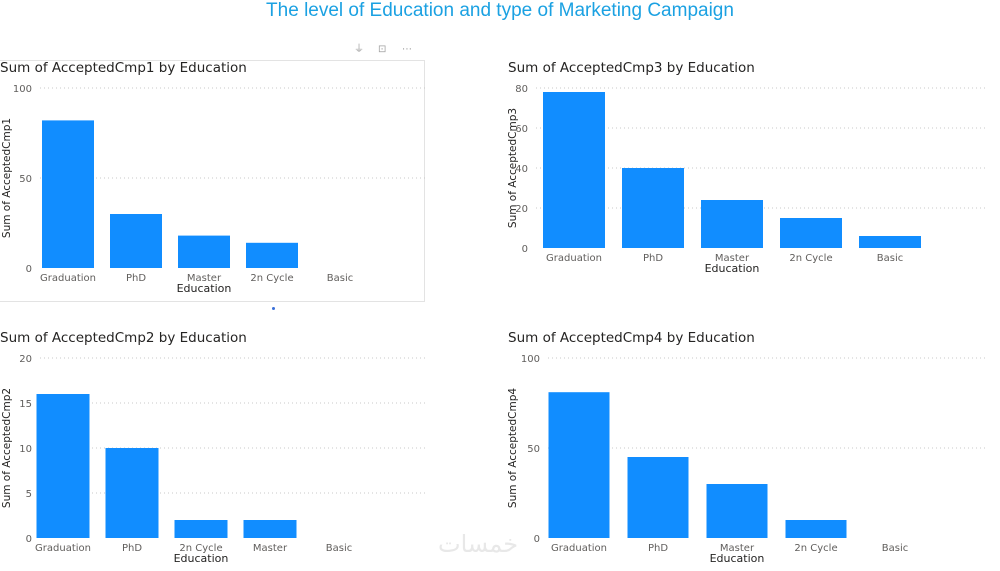 The image size is (1000, 571). What do you see at coordinates (513, 168) in the screenshot?
I see `y-axis-title: Sum of AcceptedCmp3` at bounding box center [513, 168].